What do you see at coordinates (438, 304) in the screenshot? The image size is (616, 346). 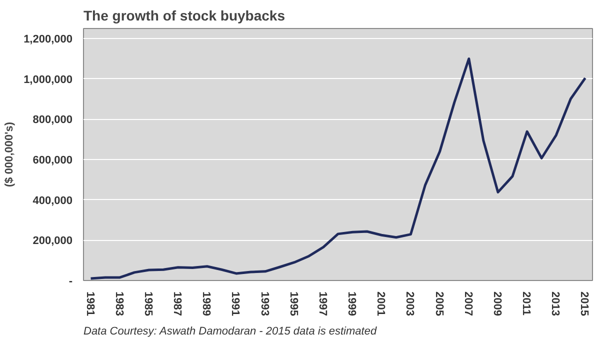 I see `x-tick-label: 2005` at bounding box center [438, 304].